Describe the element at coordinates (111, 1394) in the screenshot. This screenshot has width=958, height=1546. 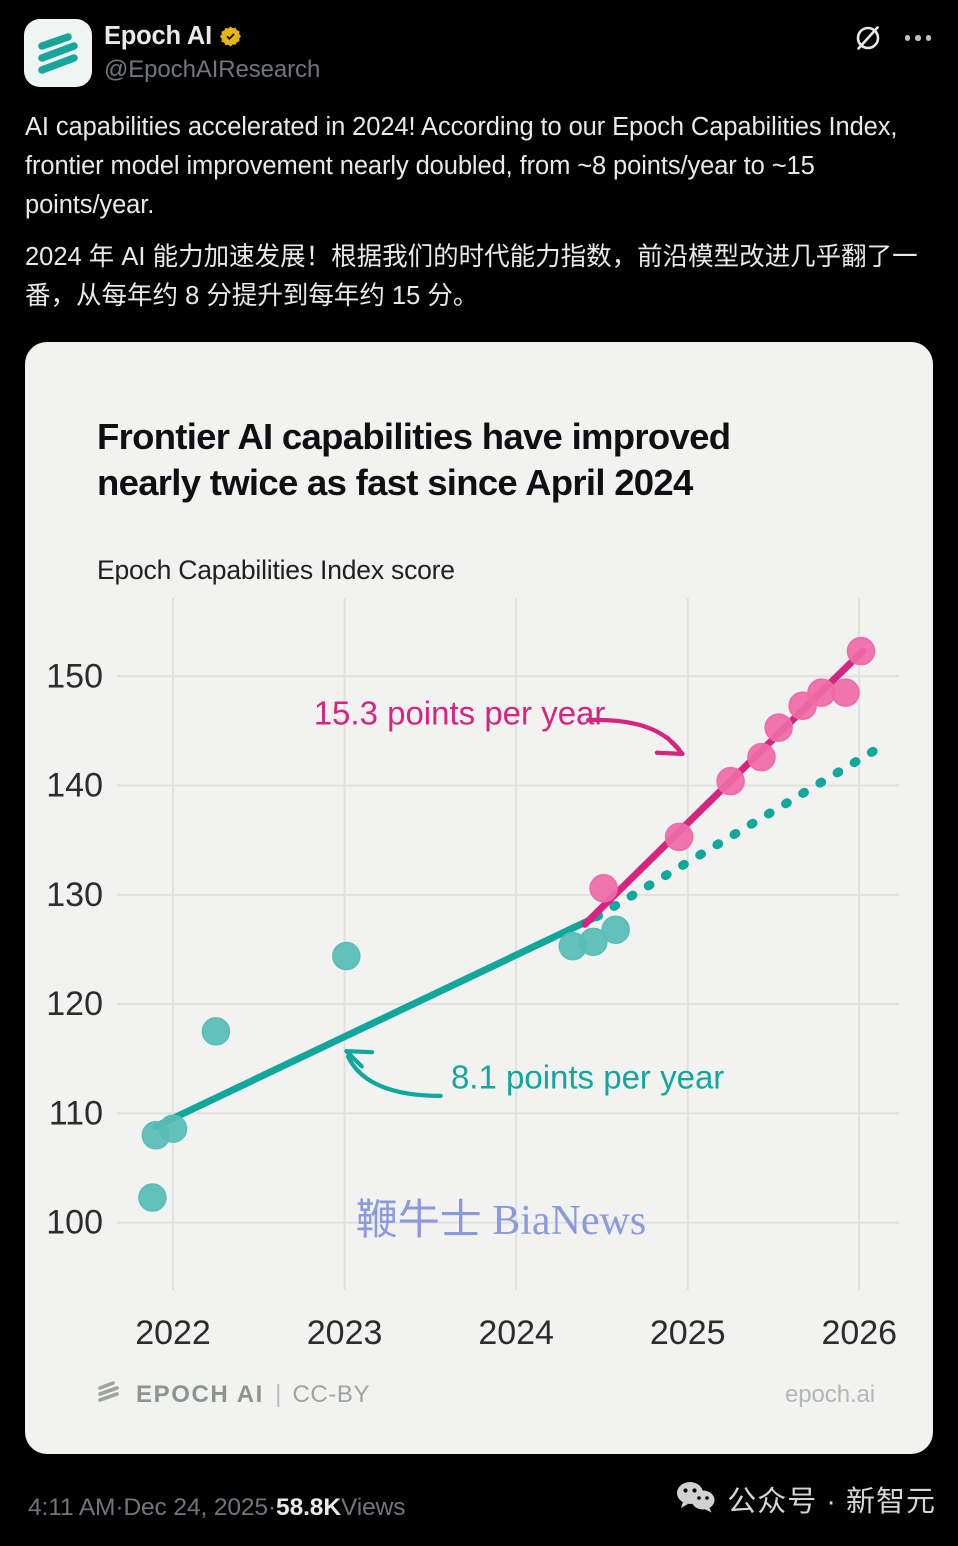
I see `epoch-ai-mark-icon` at that location.